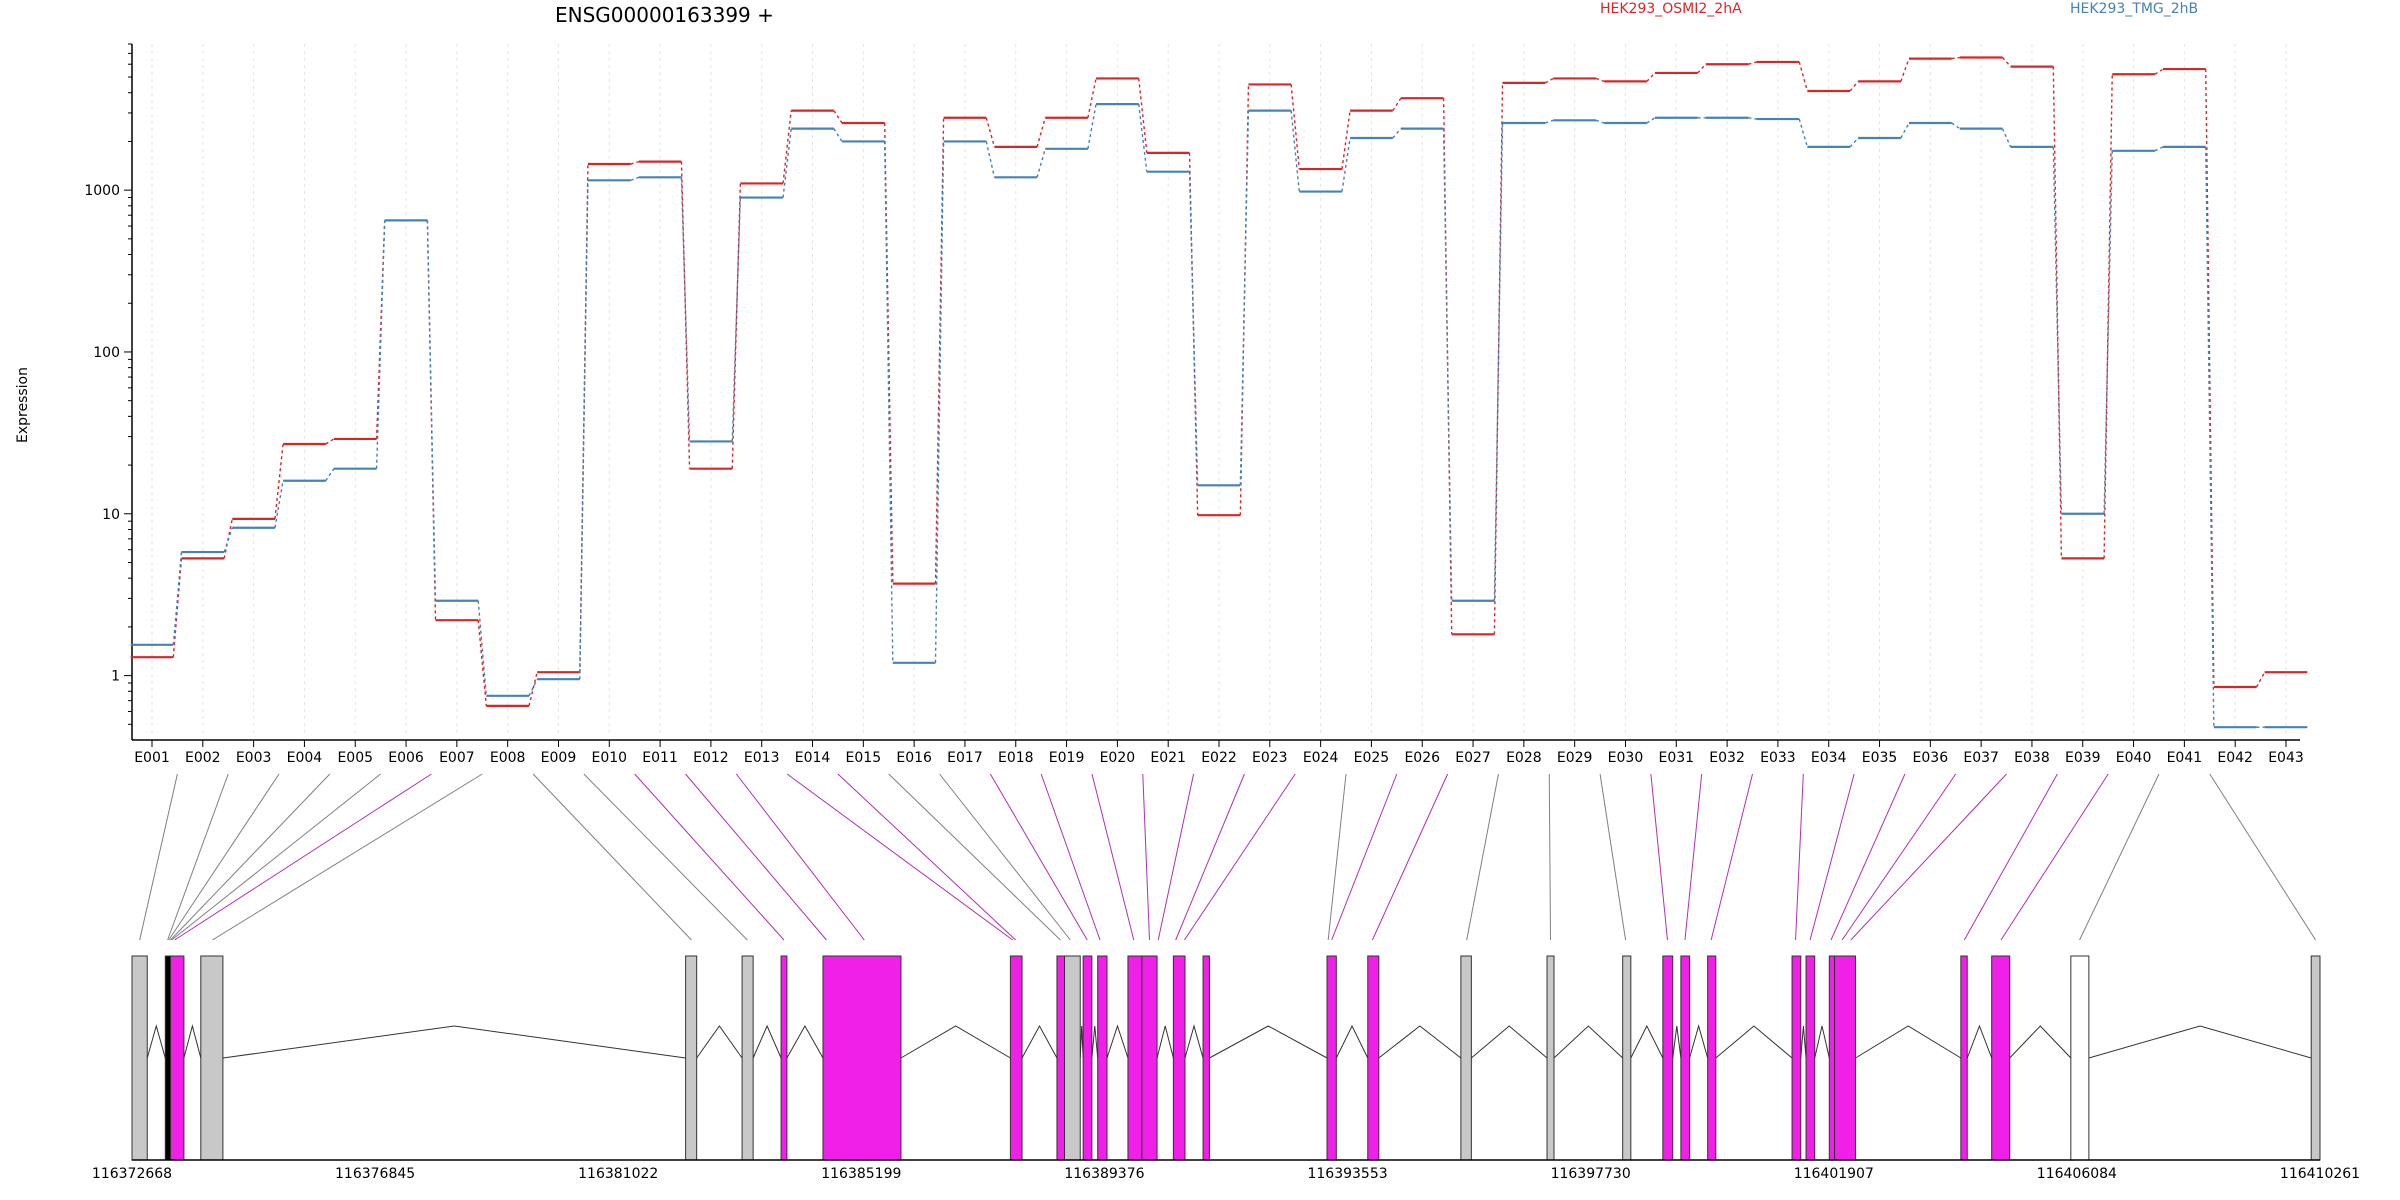 This screenshot has width=2400, height=1200. Describe the element at coordinates (106, 353) in the screenshot. I see `y-tick-label: 100` at that location.